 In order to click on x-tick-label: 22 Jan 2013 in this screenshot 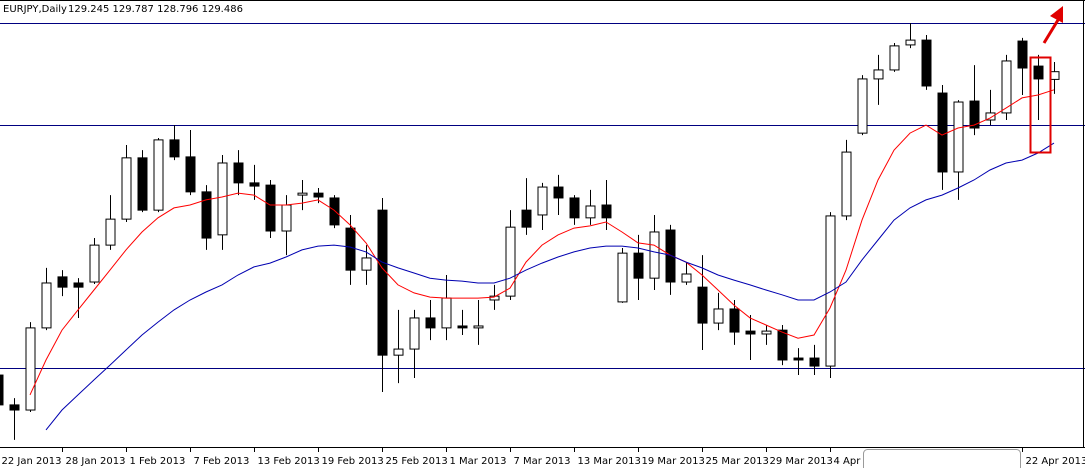, I will do `click(32, 461)`.